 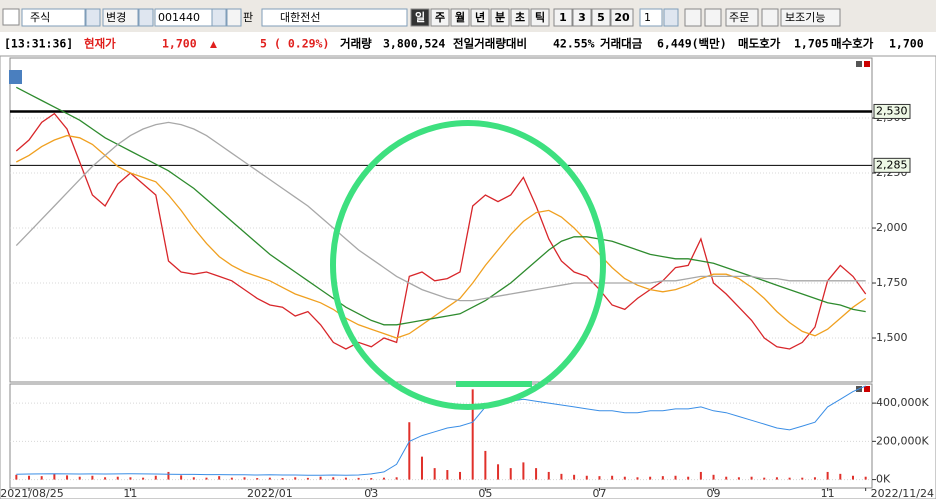 I want to click on period-label: 년, so click(x=480, y=17).